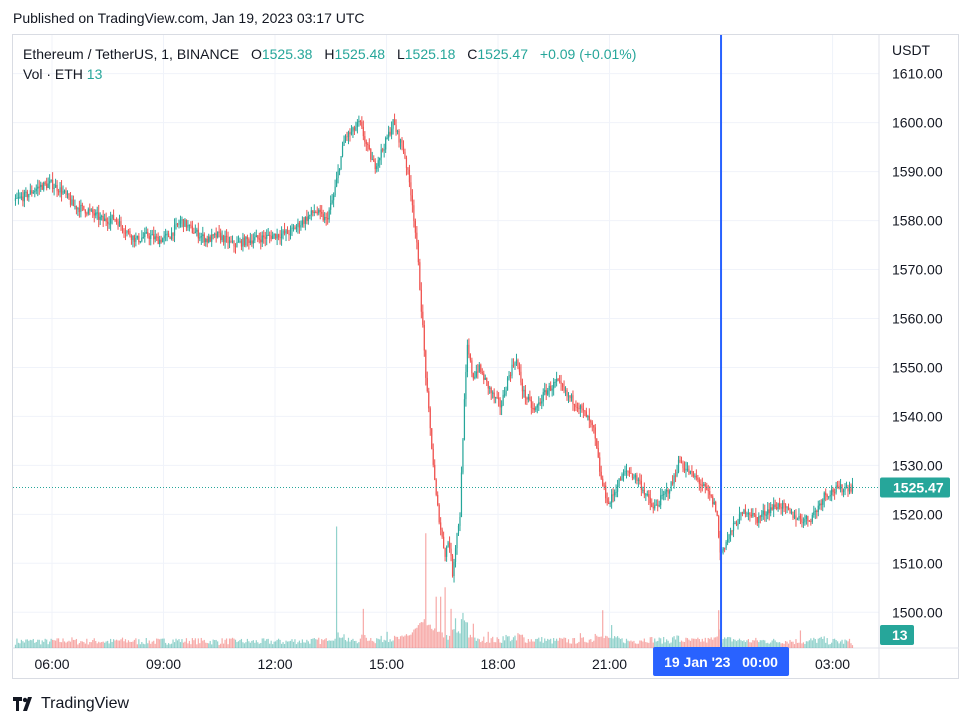  Describe the element at coordinates (53, 74) in the screenshot. I see `volume-label: Vol · ETH` at that location.